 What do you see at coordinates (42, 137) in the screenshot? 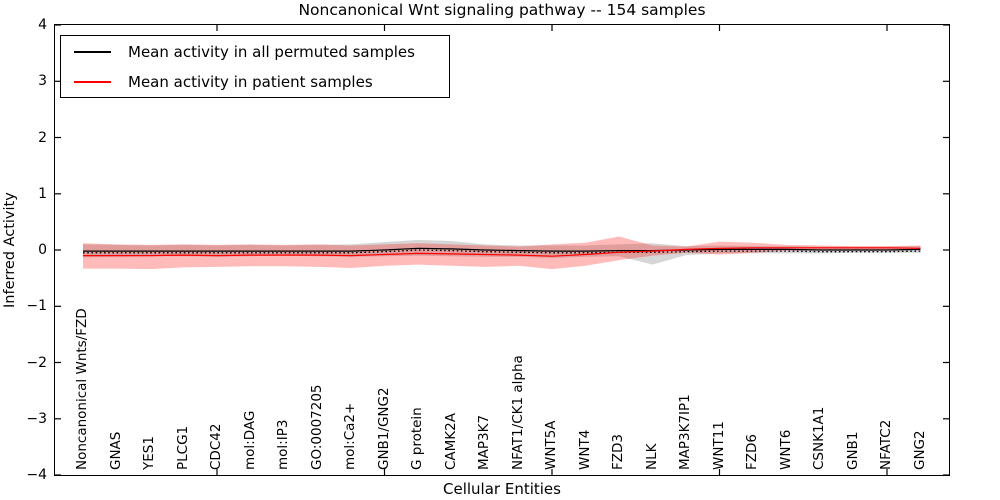
I see `y-tick-label: 2` at bounding box center [42, 137].